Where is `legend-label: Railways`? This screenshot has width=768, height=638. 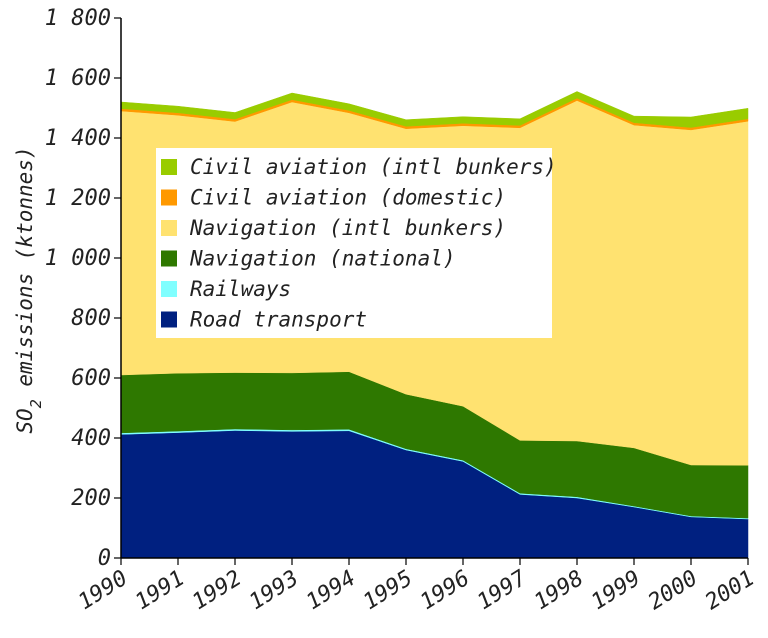 legend-label: Railways is located at coordinates (240, 289).